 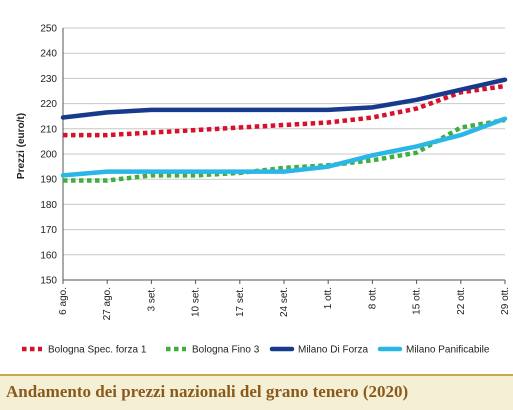 What do you see at coordinates (63, 301) in the screenshot?
I see `x-tick-label: 6 ago.` at bounding box center [63, 301].